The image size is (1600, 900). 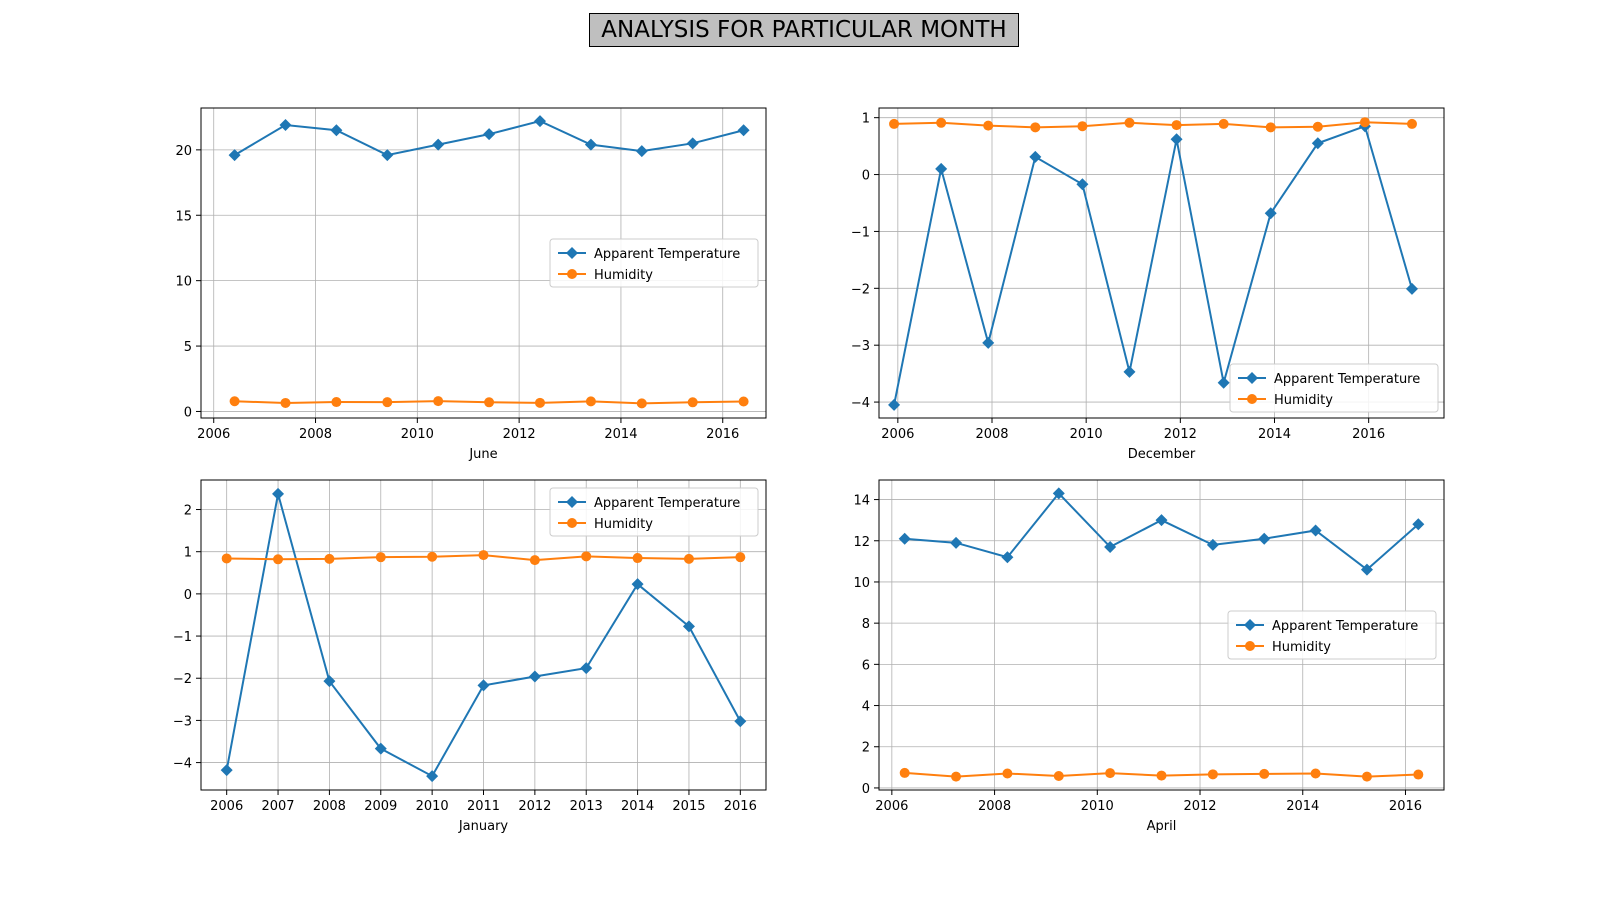 What do you see at coordinates (188, 347) in the screenshot?
I see `y-tick-label: 5` at bounding box center [188, 347].